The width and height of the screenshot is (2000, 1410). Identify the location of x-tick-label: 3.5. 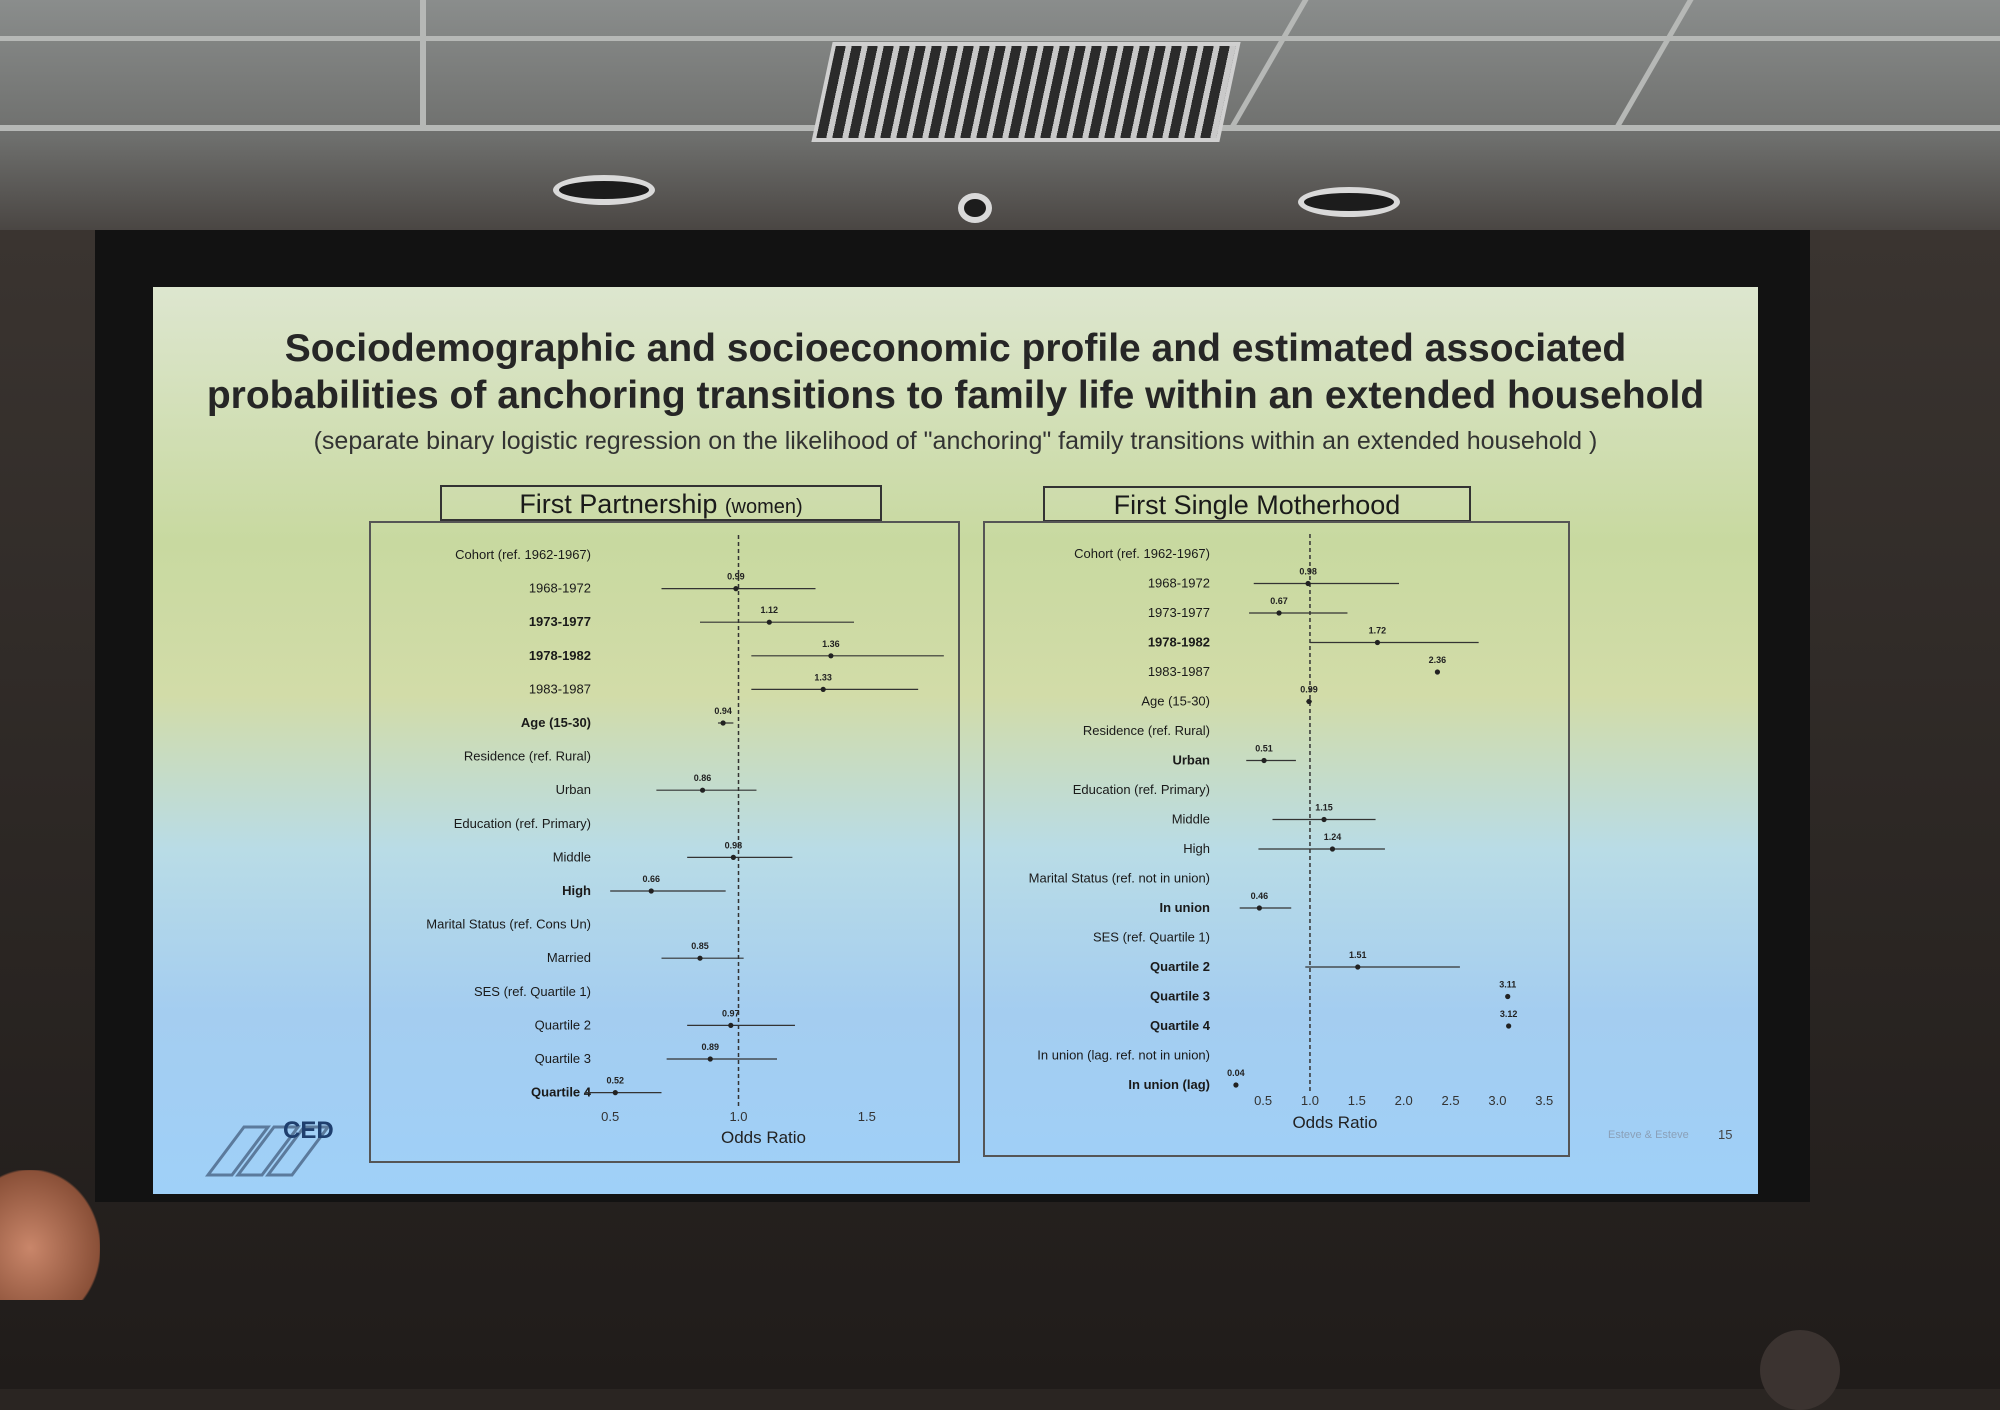
(1544, 1100).